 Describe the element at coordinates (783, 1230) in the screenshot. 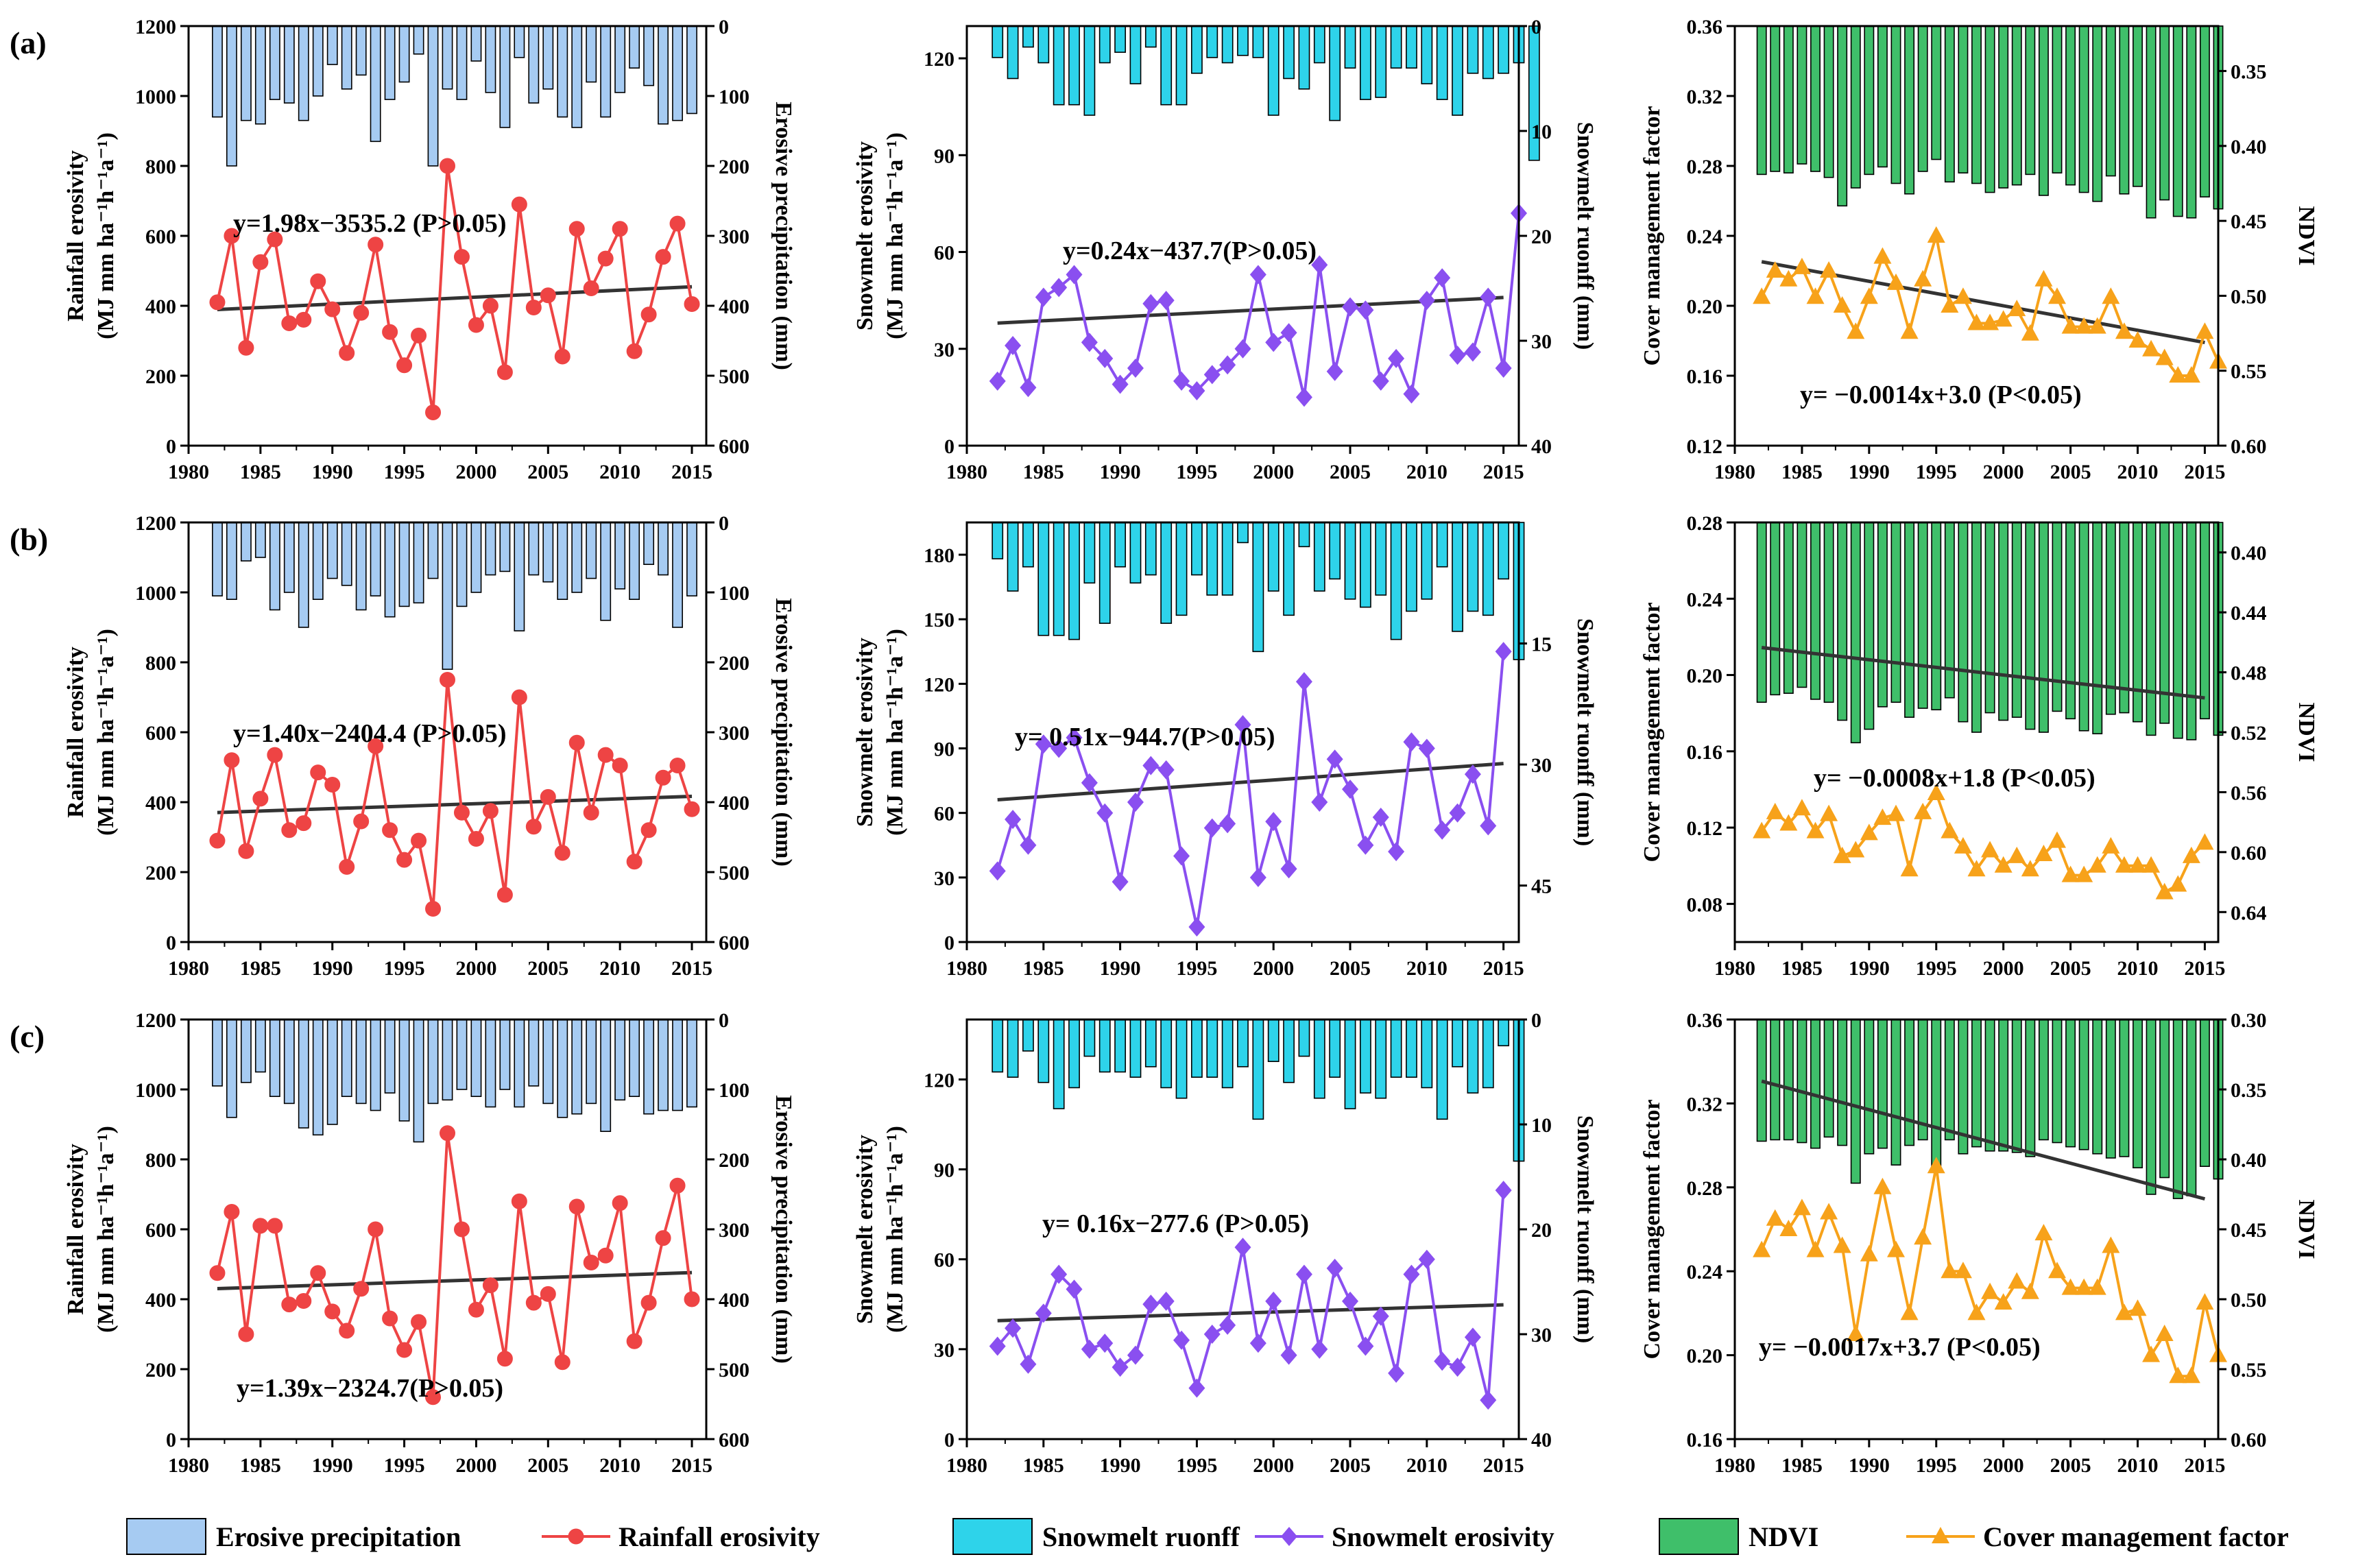

I see `right-axis-title: Erosive precipitation (mm)` at that location.